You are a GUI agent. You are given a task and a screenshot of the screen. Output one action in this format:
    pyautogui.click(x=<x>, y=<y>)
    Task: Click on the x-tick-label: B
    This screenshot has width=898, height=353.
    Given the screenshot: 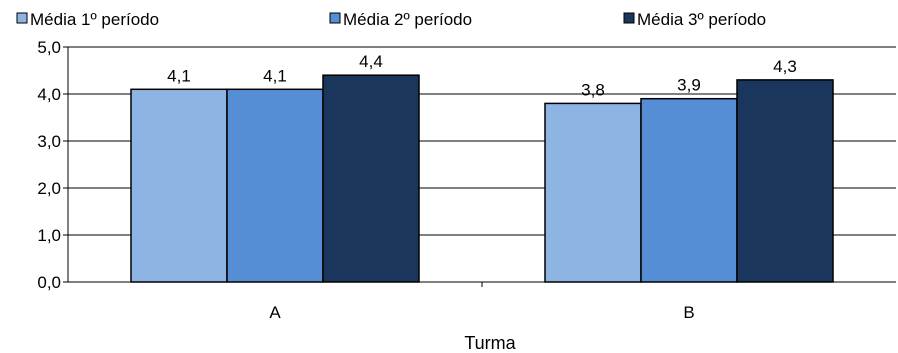 What is the action you would take?
    pyautogui.click(x=688, y=312)
    